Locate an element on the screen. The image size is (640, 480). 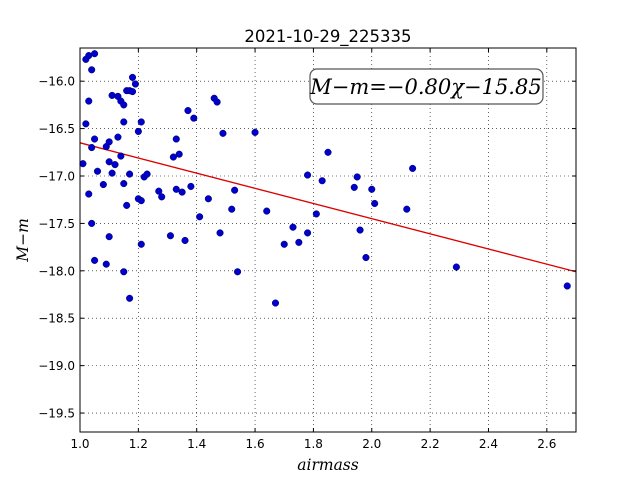
chart-title: 2021-10-29_225335 is located at coordinates (327, 37).